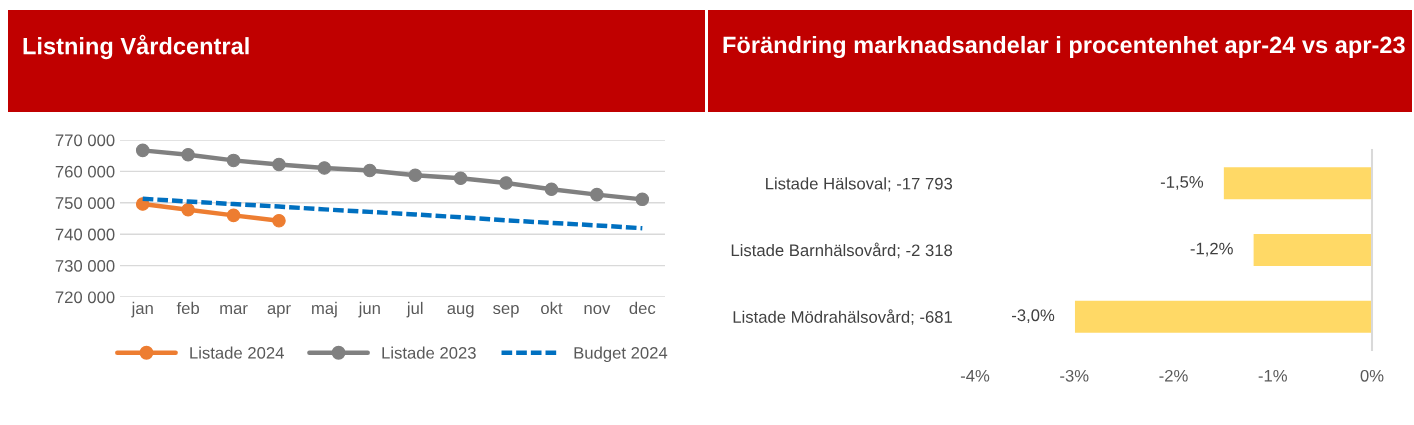 The height and width of the screenshot is (425, 1414). Describe the element at coordinates (975, 375) in the screenshot. I see `x-tick-label: -4%` at that location.